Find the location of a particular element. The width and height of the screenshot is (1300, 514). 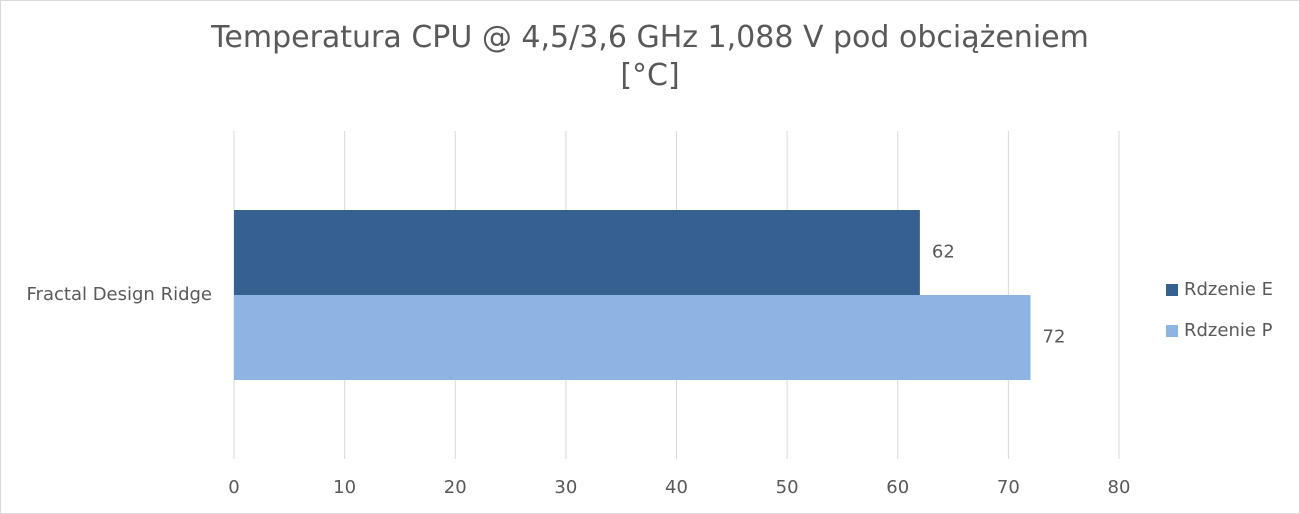

y-tick-label: Fractal Design Ridge is located at coordinates (119, 294).